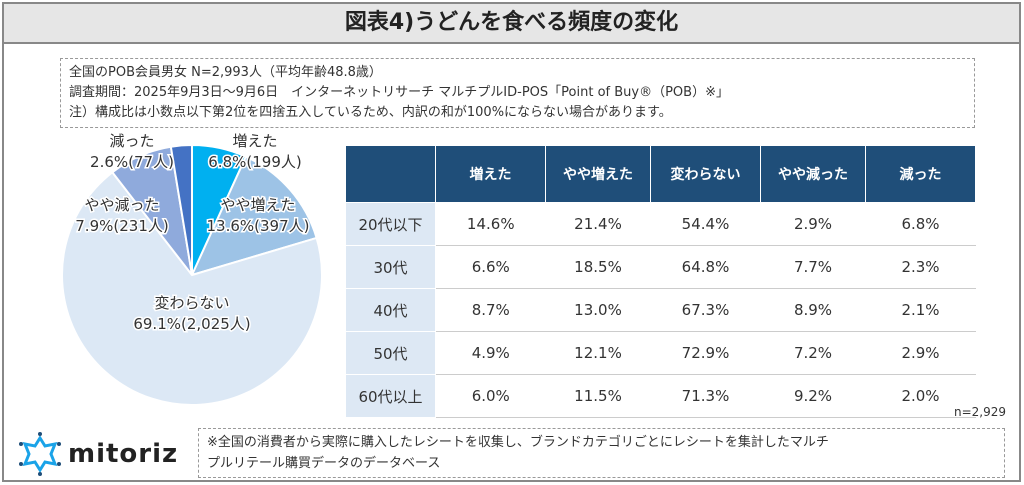 The image size is (1024, 485). I want to click on table-cell: 67.3%, so click(705, 310).